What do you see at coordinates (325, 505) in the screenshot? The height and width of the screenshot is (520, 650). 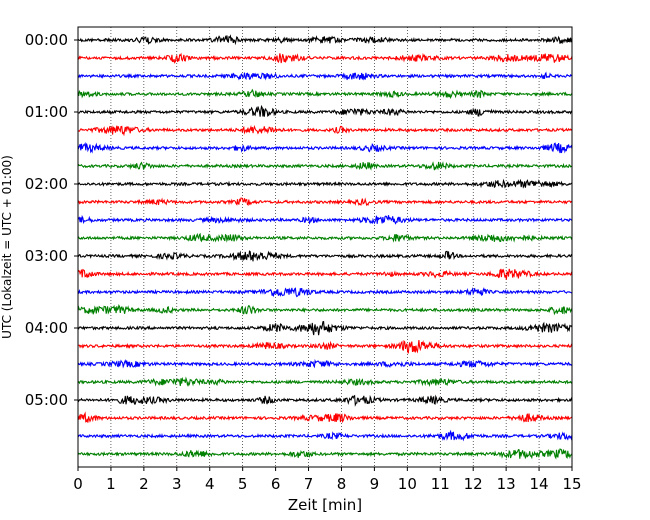 I see `x-axis-label: Zeit [min]` at bounding box center [325, 505].